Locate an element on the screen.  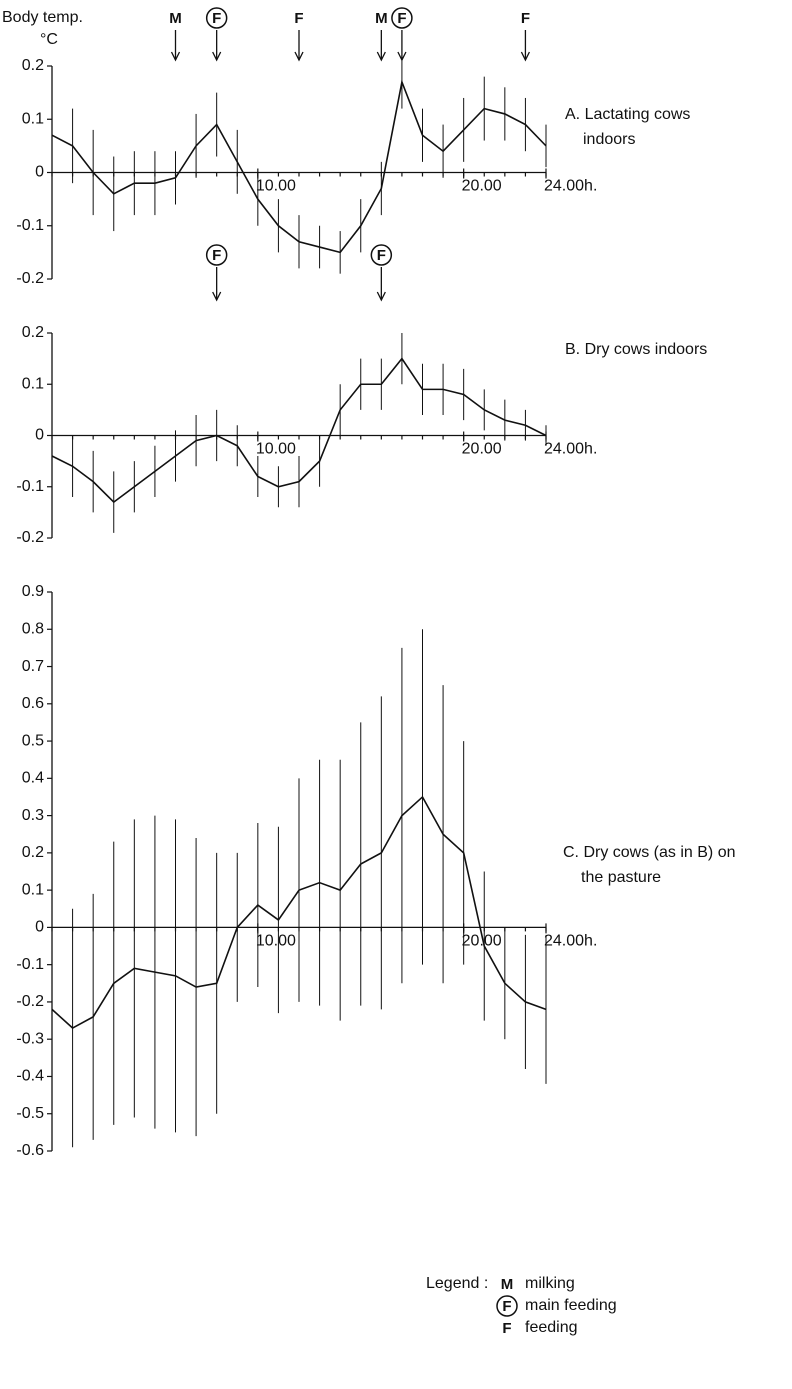
panel-label: C. Dry cows (as in B) on is located at coordinates (649, 852).